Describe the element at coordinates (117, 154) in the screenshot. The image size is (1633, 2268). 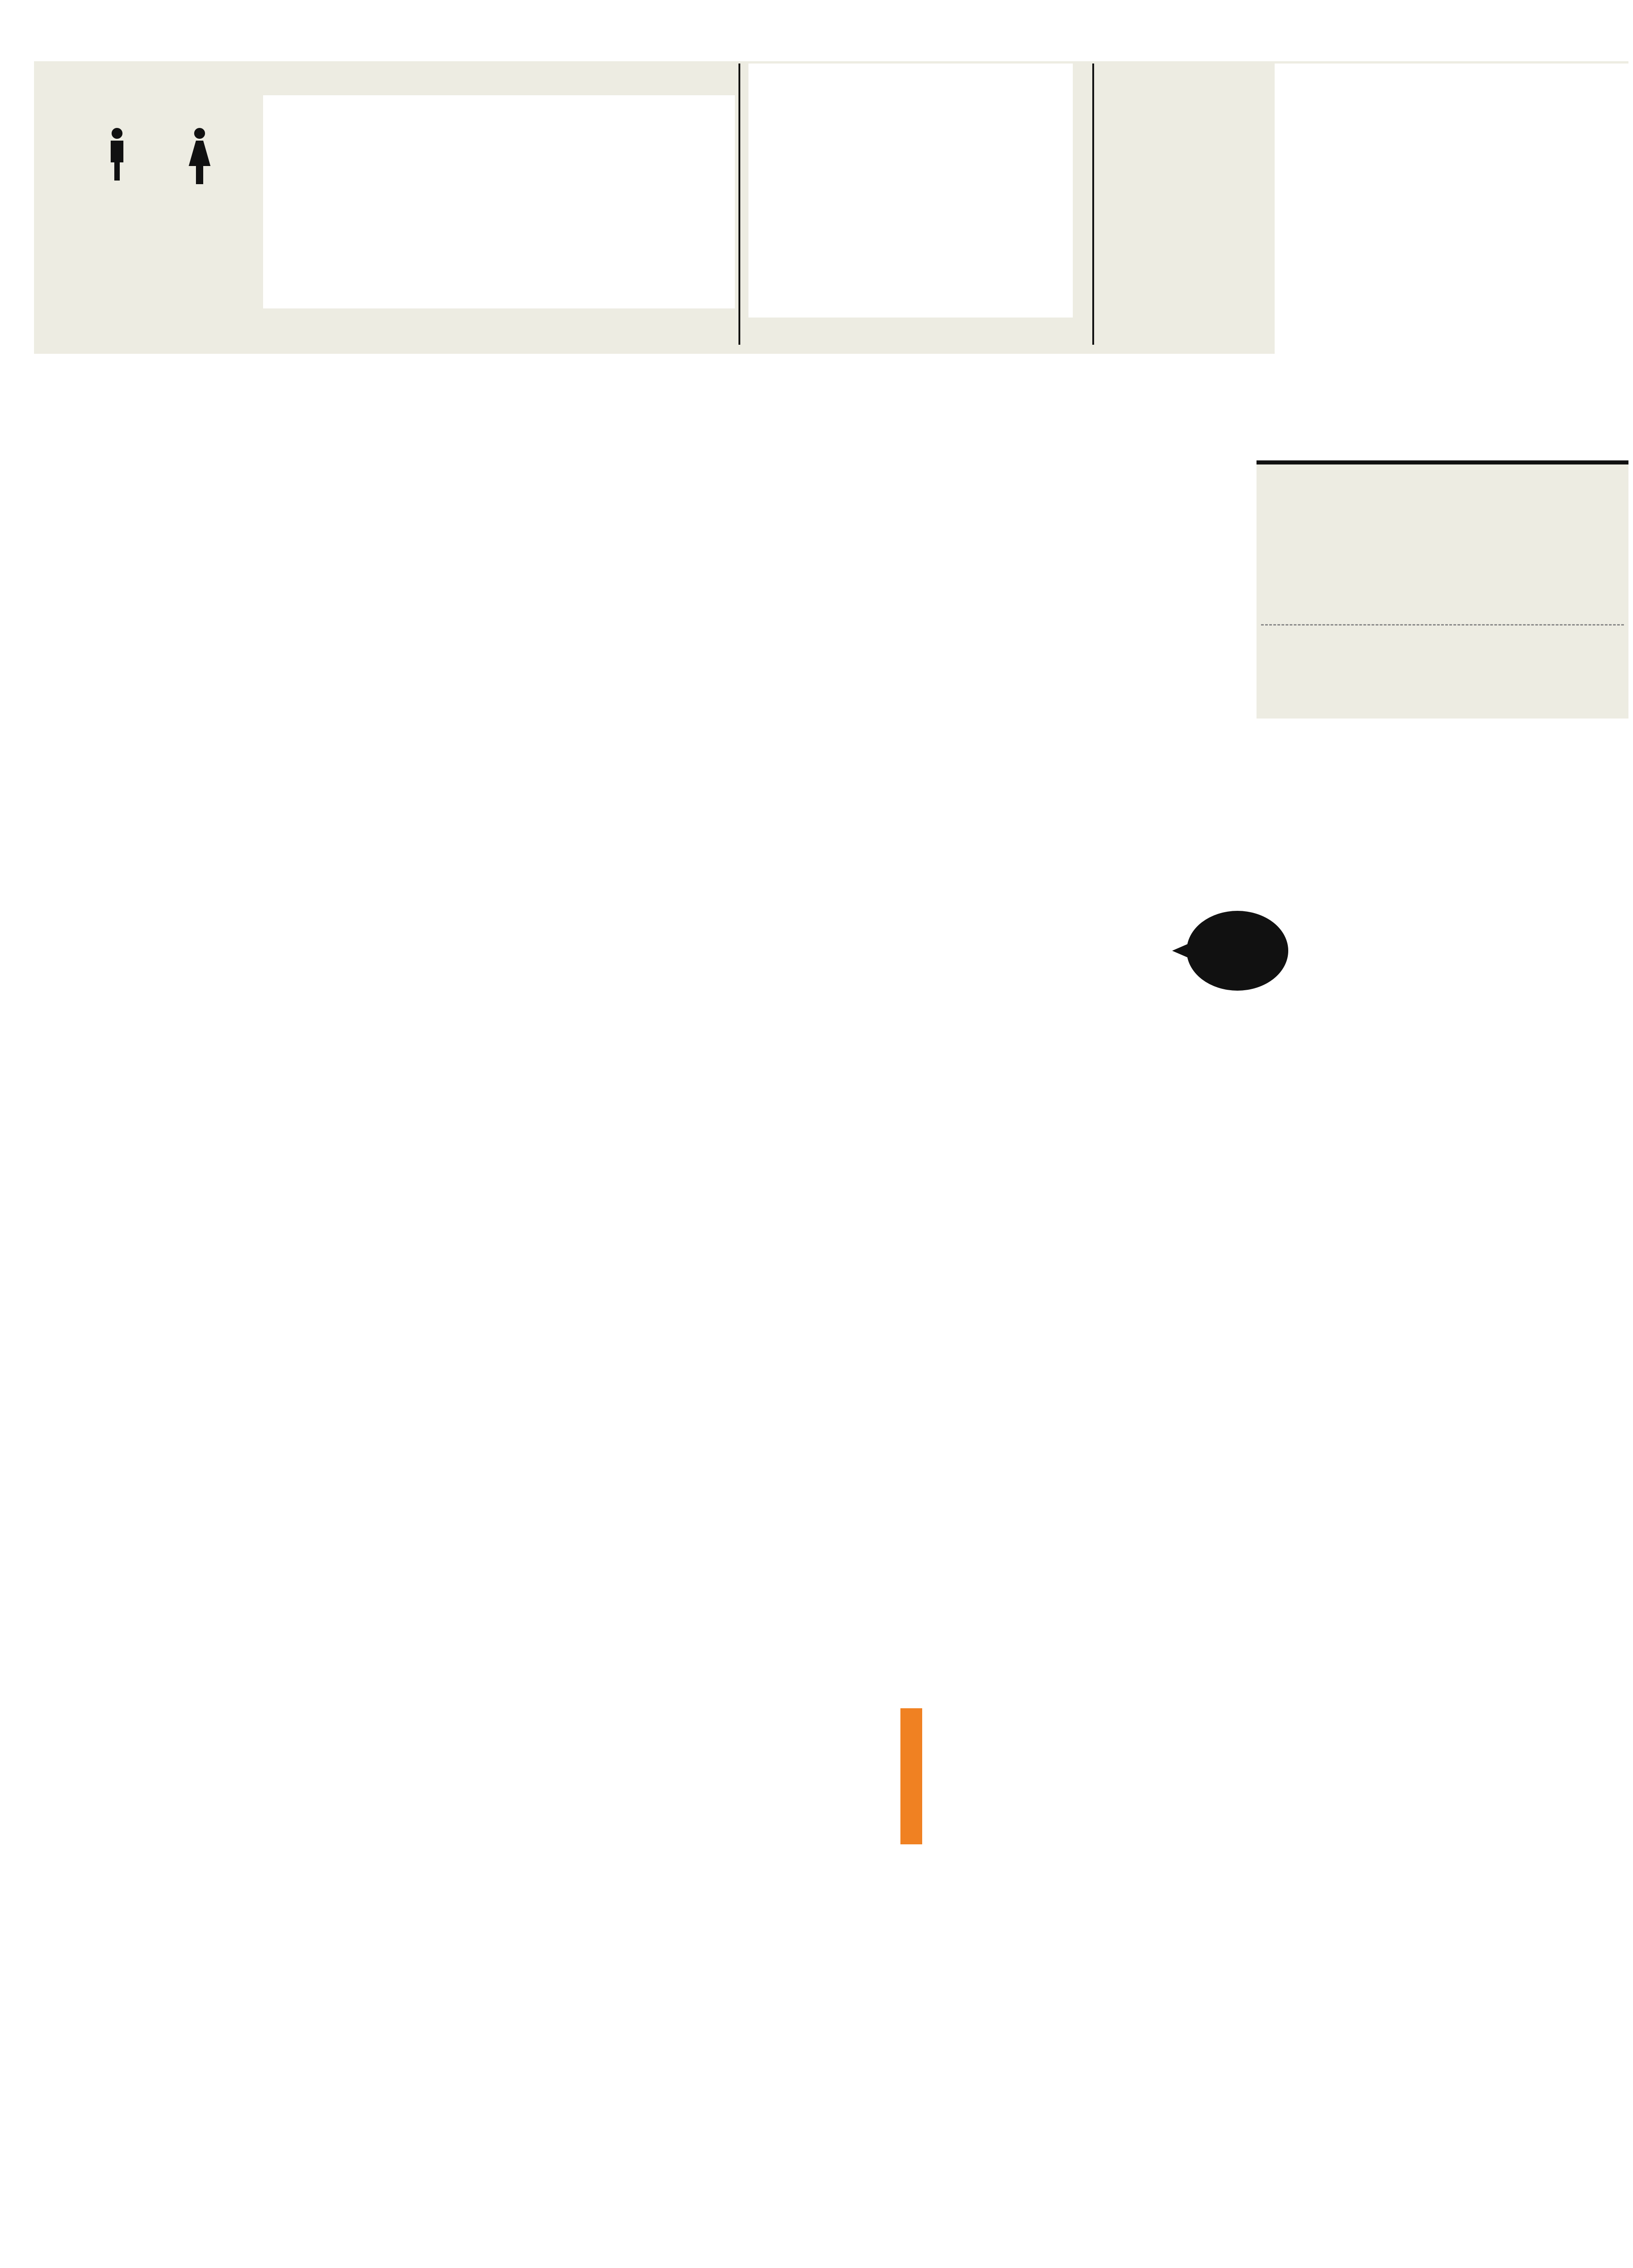
I see `man-icon` at that location.